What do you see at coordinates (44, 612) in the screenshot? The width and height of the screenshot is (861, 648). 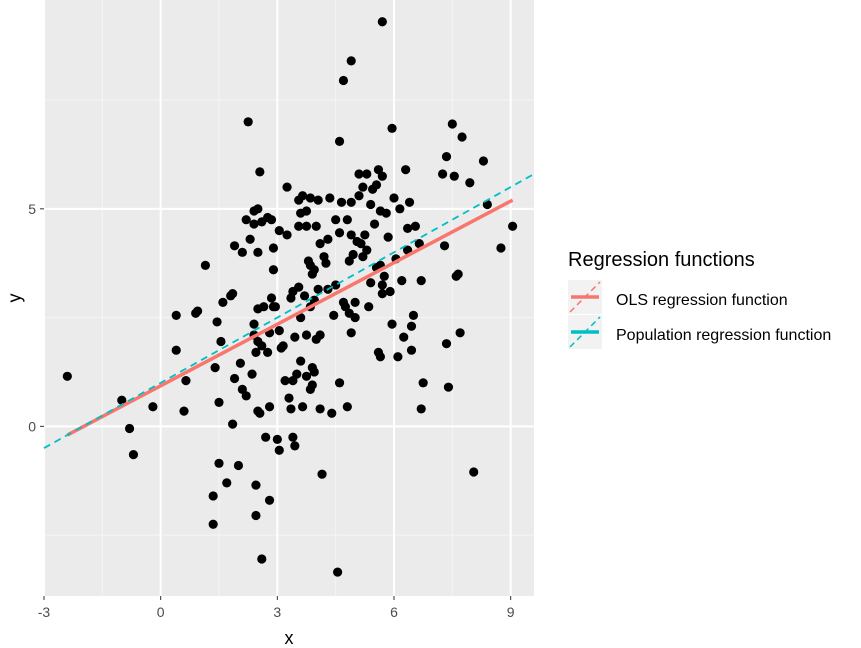 I see `x-tick-label: -3` at bounding box center [44, 612].